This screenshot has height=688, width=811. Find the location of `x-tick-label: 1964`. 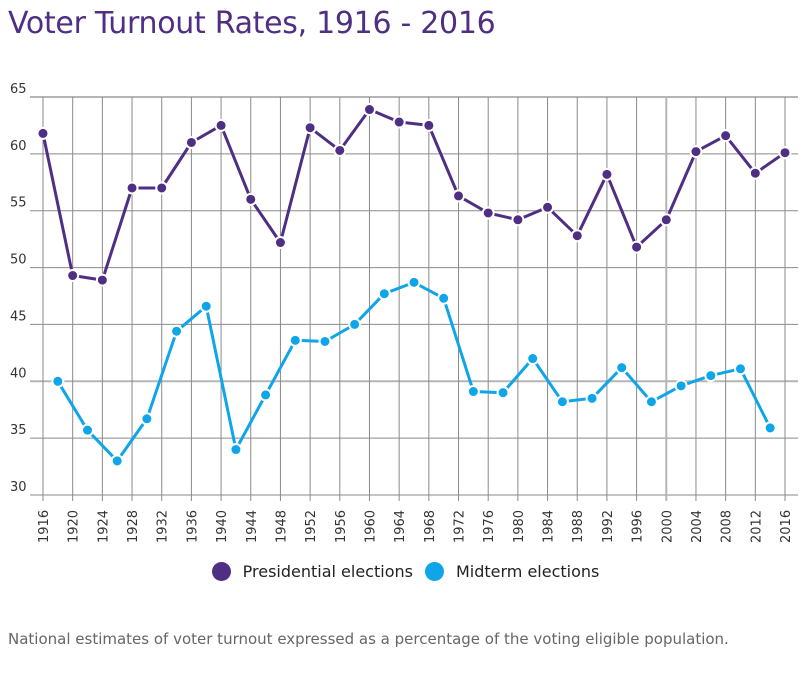

x-tick-label: 1964 is located at coordinates (400, 526).